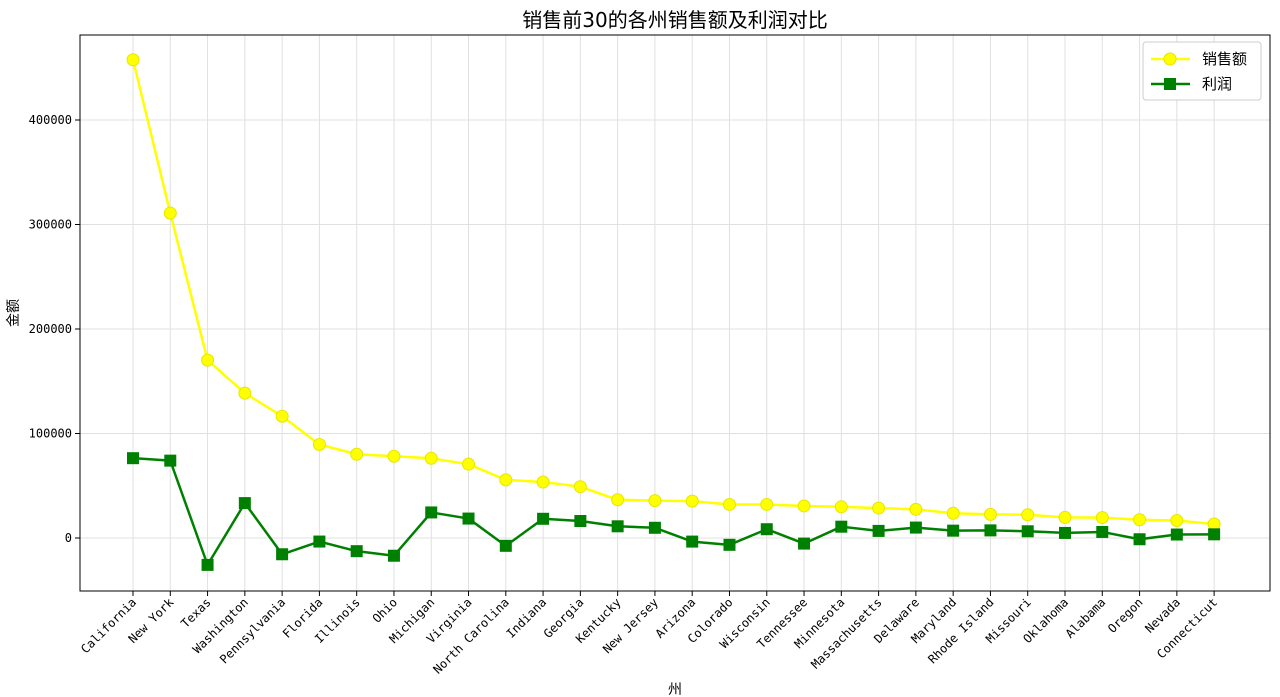 This screenshot has width=1280, height=697. What do you see at coordinates (674, 20) in the screenshot?
I see `chart-title: 销售前30的各州销售额及利润对比` at bounding box center [674, 20].